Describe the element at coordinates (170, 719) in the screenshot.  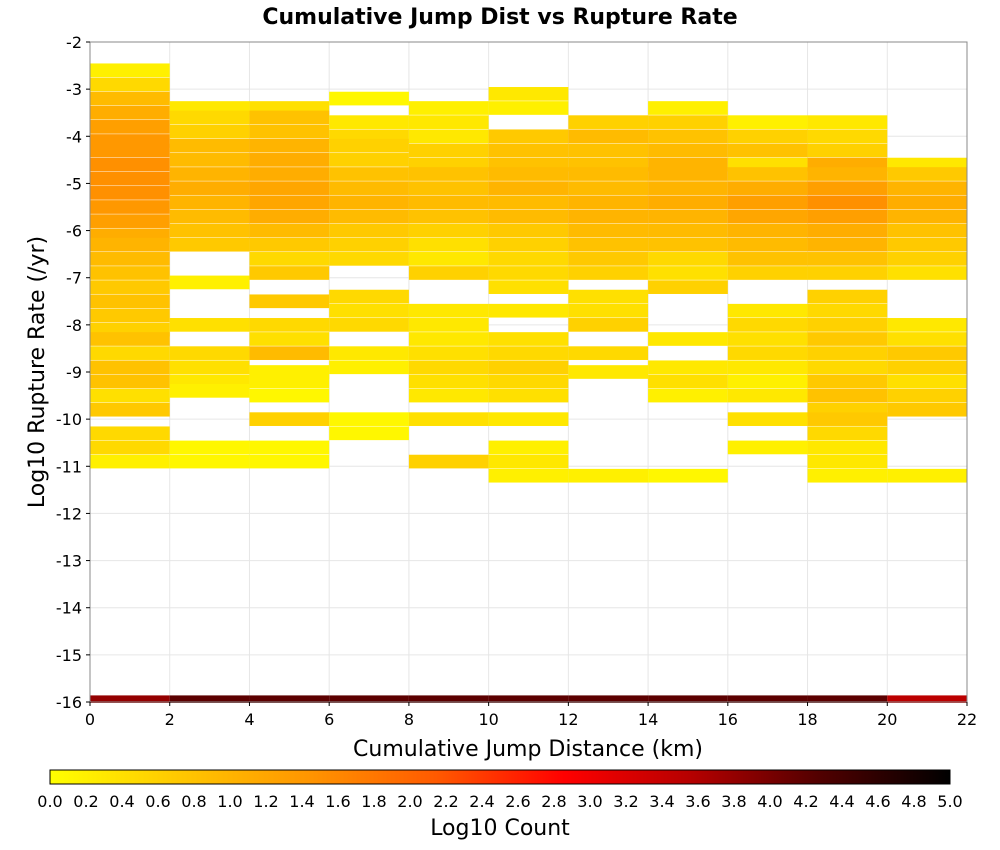
I see `x-tick-label: 2` at that location.